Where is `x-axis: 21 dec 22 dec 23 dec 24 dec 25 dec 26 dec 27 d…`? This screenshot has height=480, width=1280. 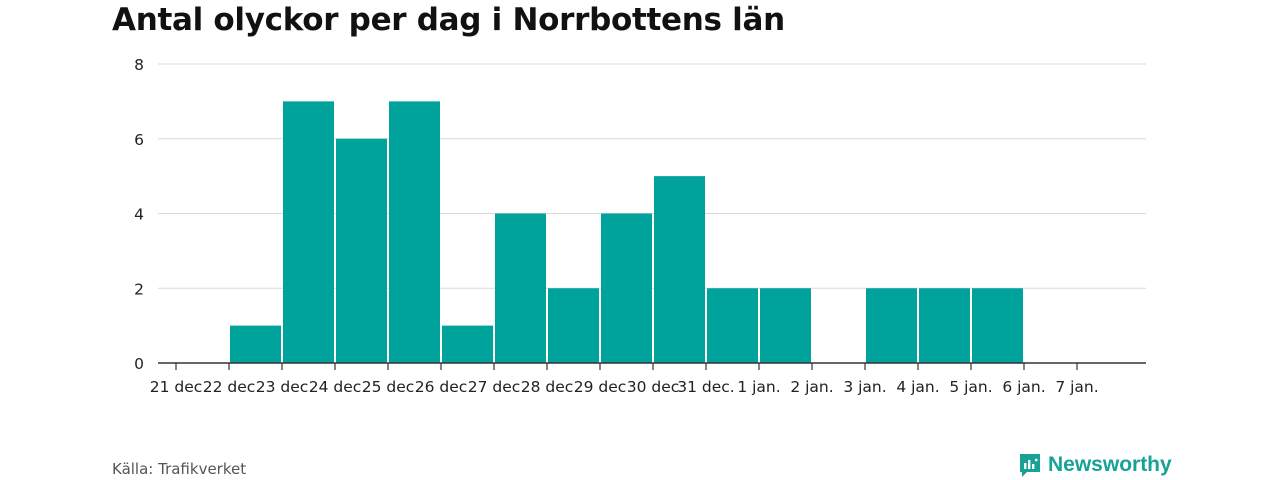 x-axis: 21 dec 22 dec 23 dec 24 dec 25 dec 26 dec 27 d… is located at coordinates (648, 379).